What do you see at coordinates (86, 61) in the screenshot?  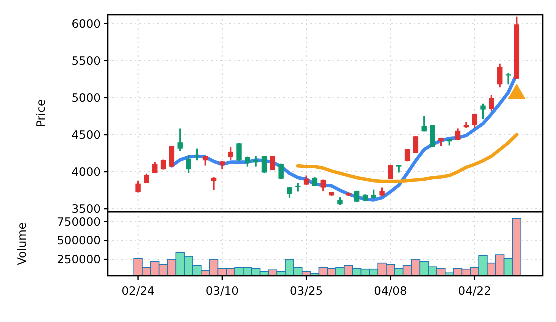 I see `y-tick-label: 5500` at bounding box center [86, 61].